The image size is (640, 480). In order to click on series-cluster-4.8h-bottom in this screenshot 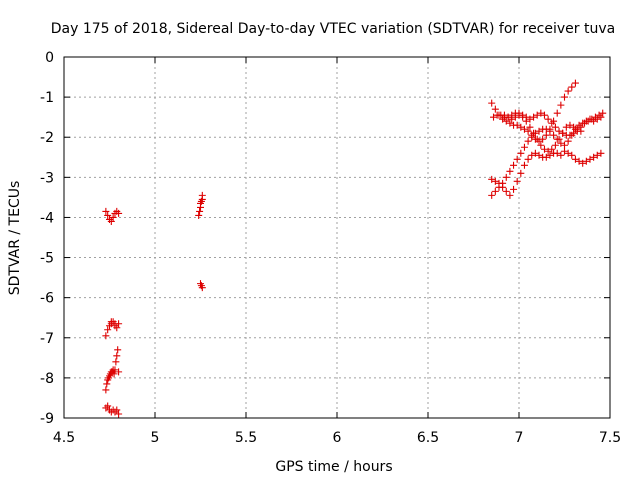, I will do `click(112, 410)`.